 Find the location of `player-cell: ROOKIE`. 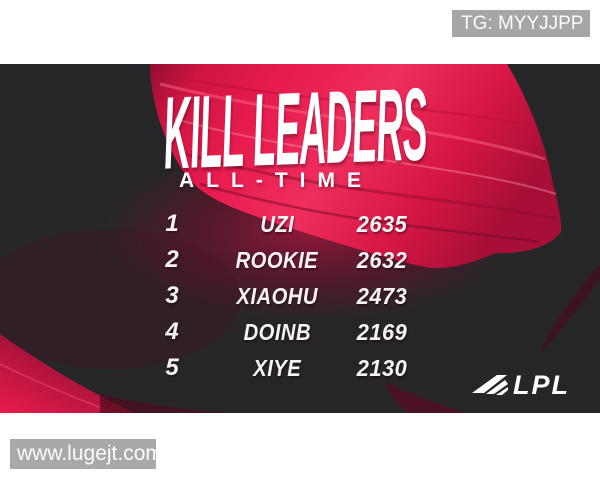

player-cell: ROOKIE is located at coordinates (277, 259).